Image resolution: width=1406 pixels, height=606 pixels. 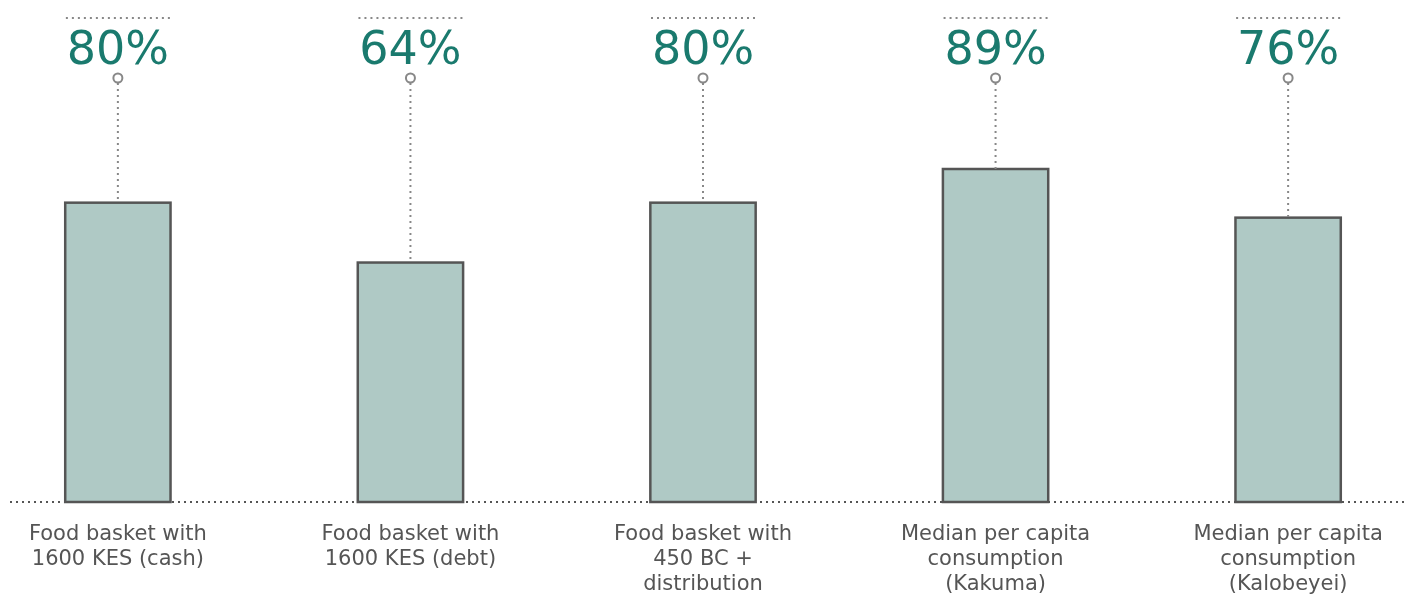 I want to click on data-label: 89%, so click(x=995, y=48).